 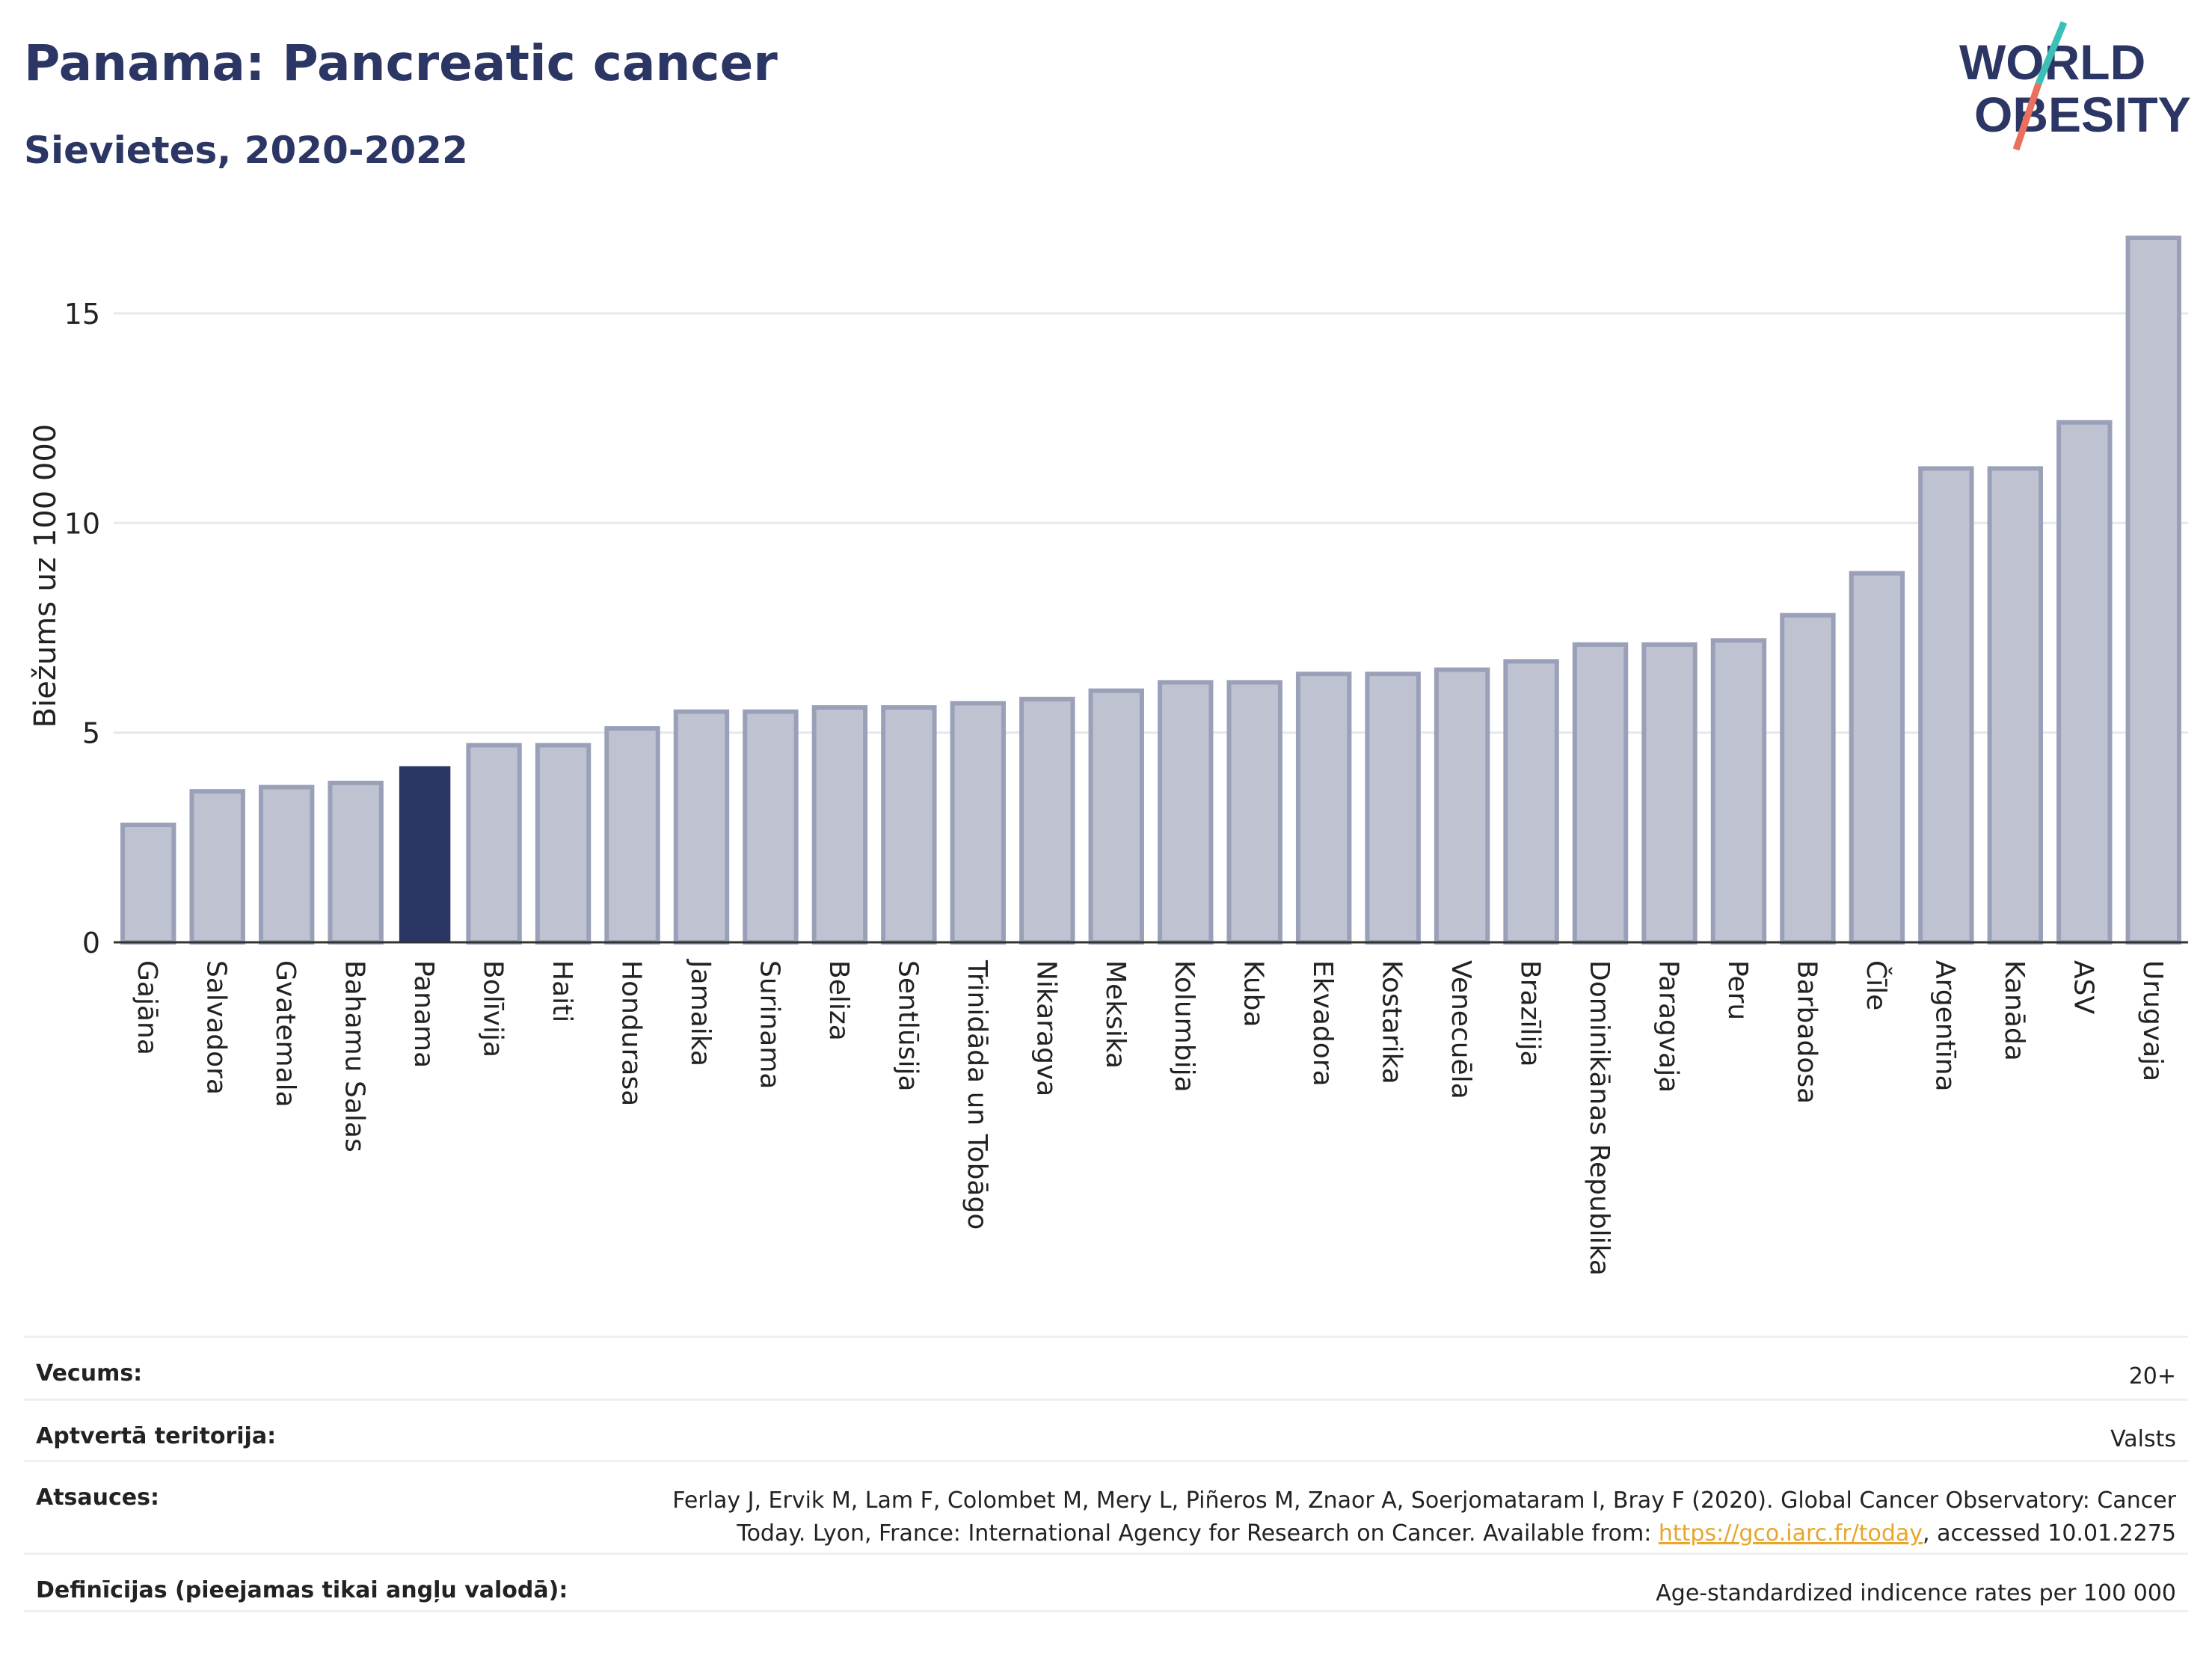 I want to click on chart-subtitle: Sievietes, 2020-2022, so click(x=246, y=150).